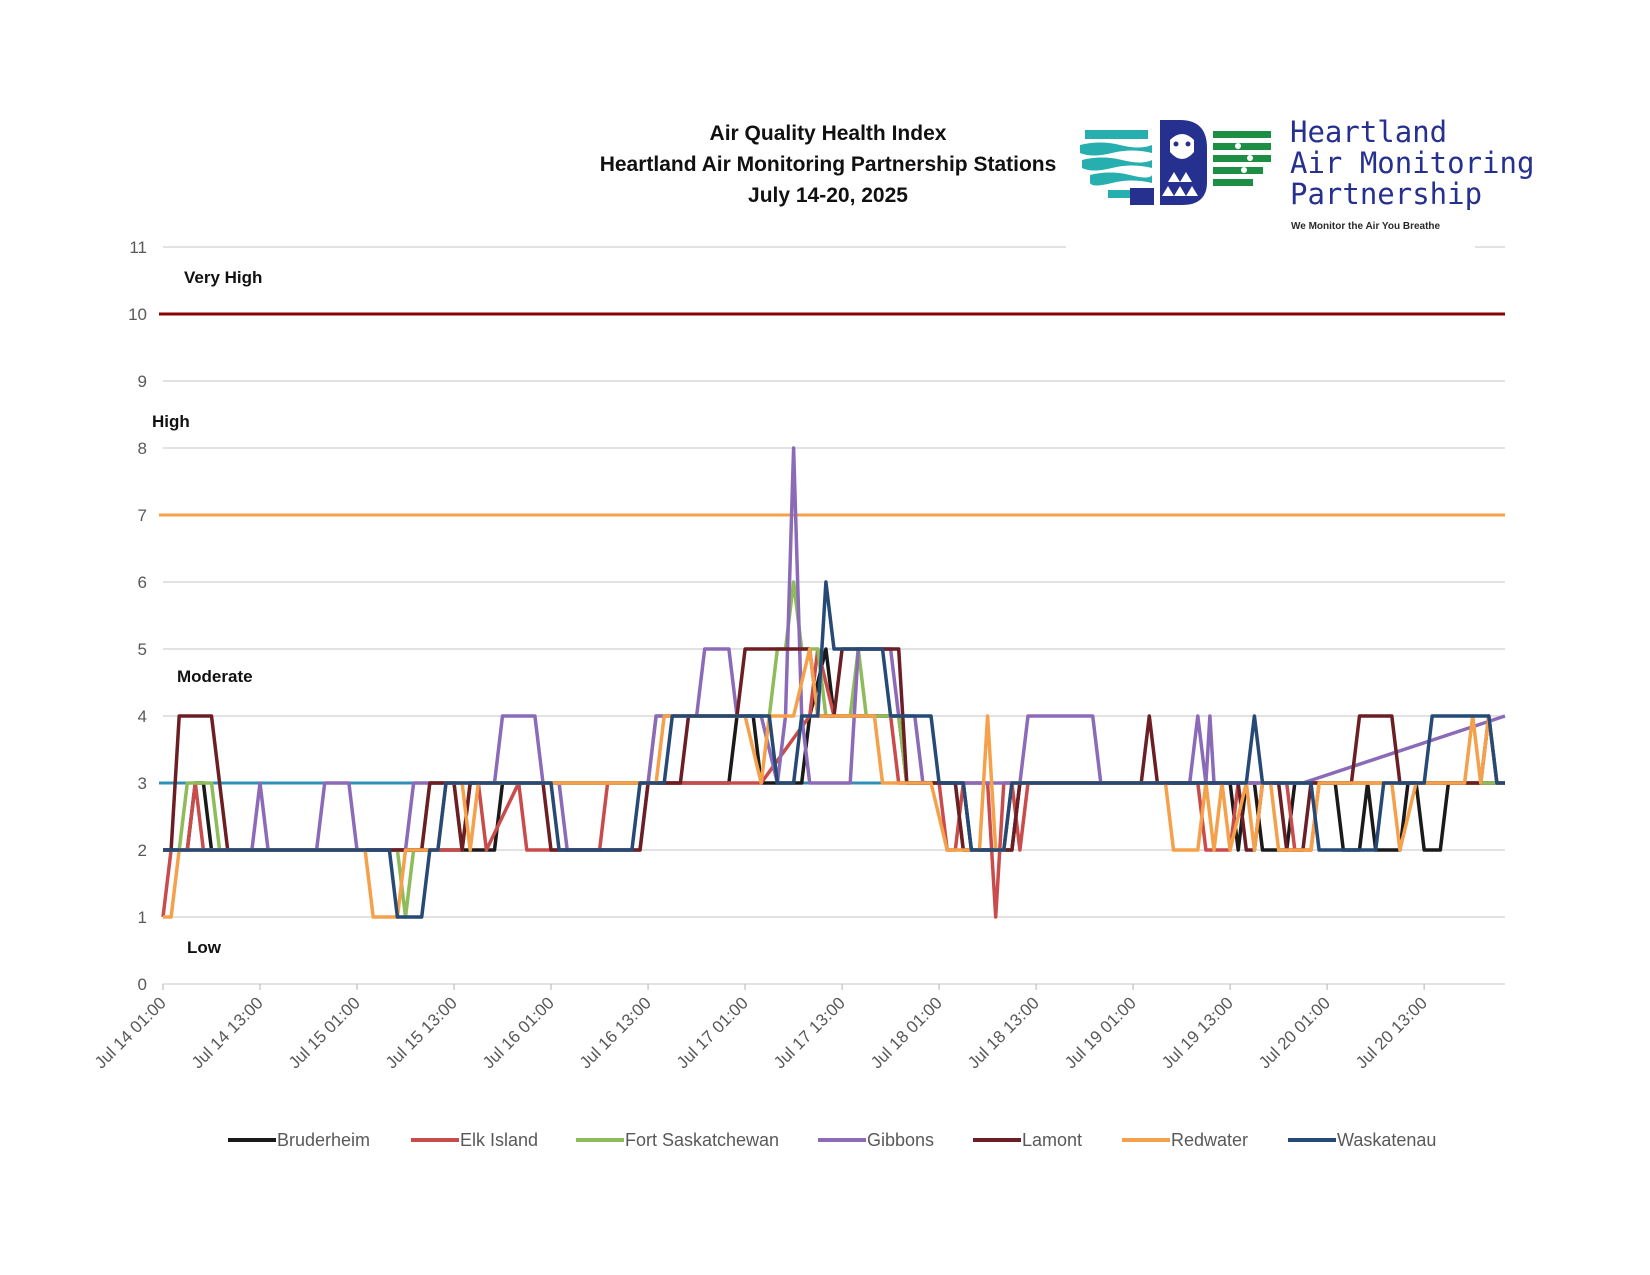 Image resolution: width=1650 pixels, height=1275 pixels. What do you see at coordinates (615, 1032) in the screenshot?
I see `x-tick-label: Jul 16 13:00` at bounding box center [615, 1032].